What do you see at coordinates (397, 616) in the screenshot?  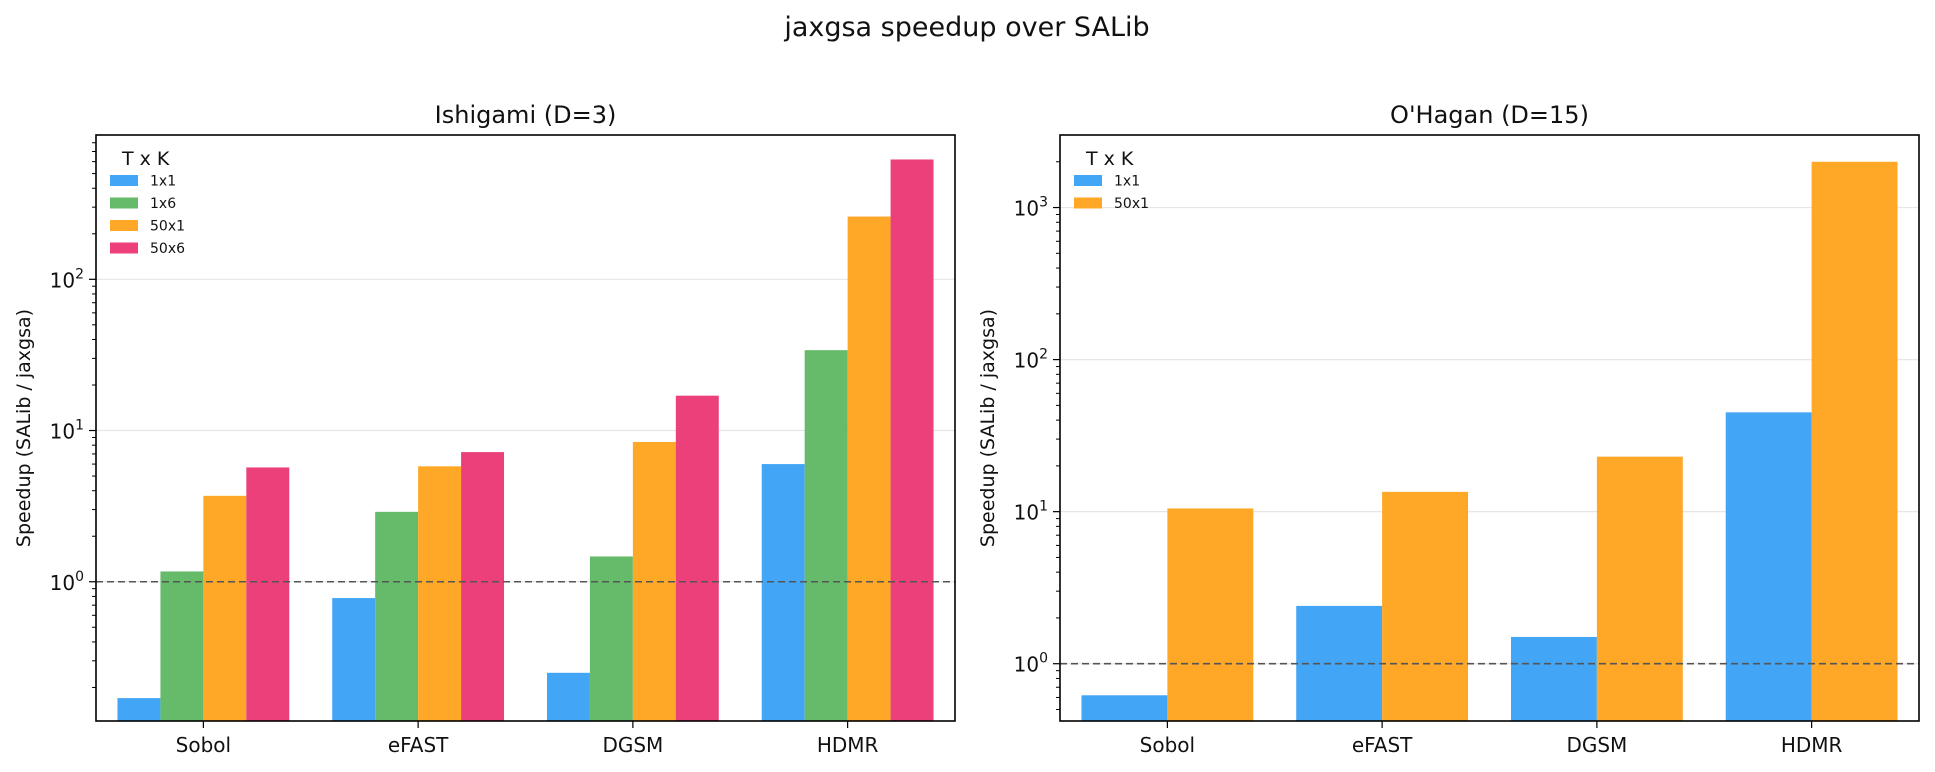 I see `bar-efast-1x6` at bounding box center [397, 616].